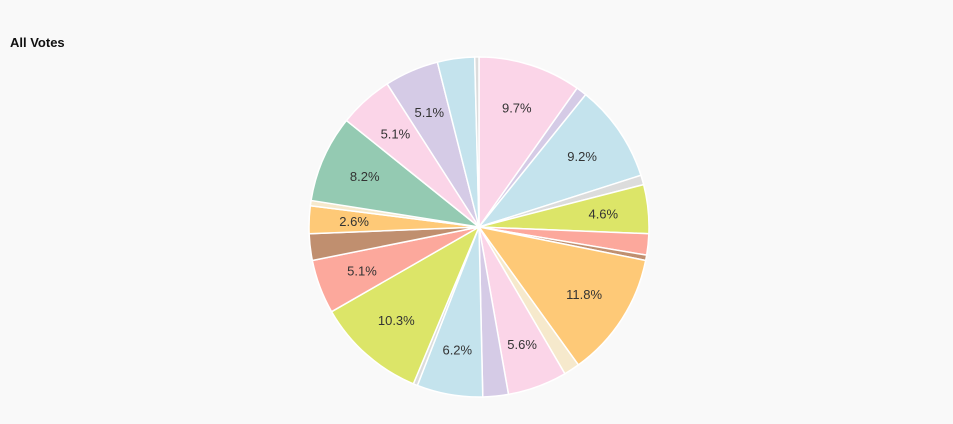 The image size is (953, 424). What do you see at coordinates (37, 42) in the screenshot?
I see `chart-title: All Votes` at bounding box center [37, 42].